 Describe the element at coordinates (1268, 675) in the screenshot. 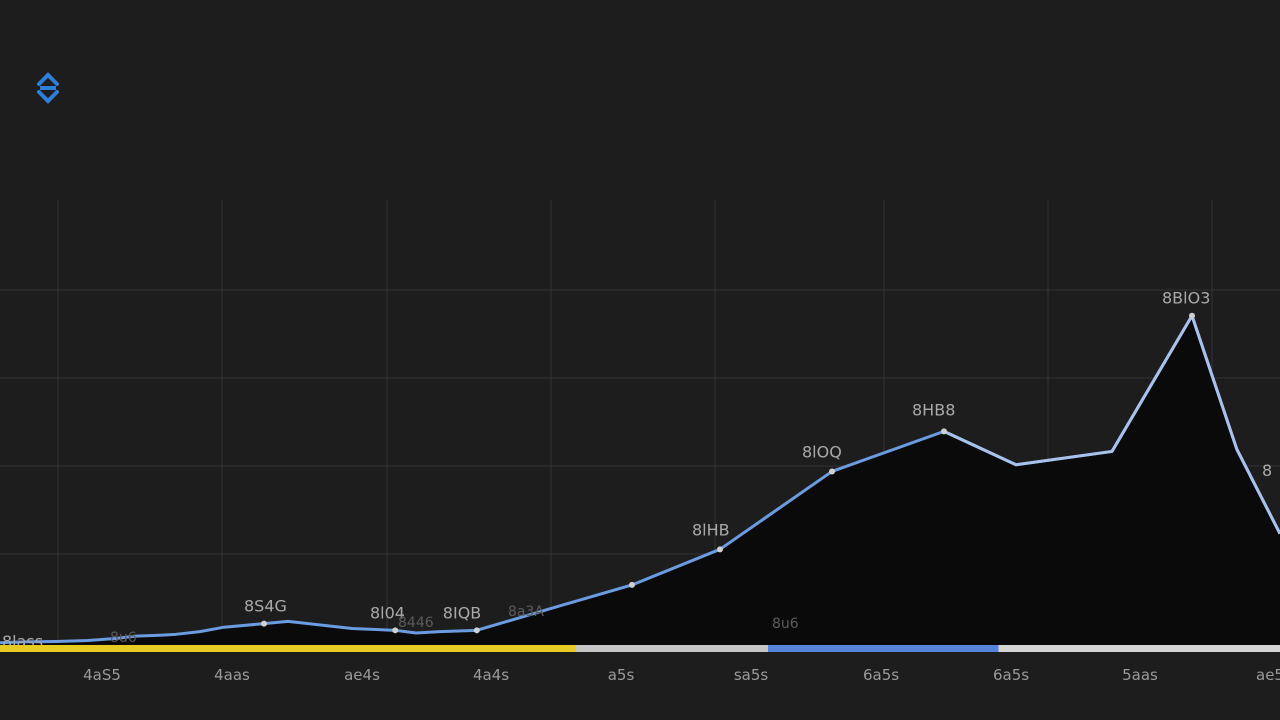

I see `x-tick-label: ae5` at that location.